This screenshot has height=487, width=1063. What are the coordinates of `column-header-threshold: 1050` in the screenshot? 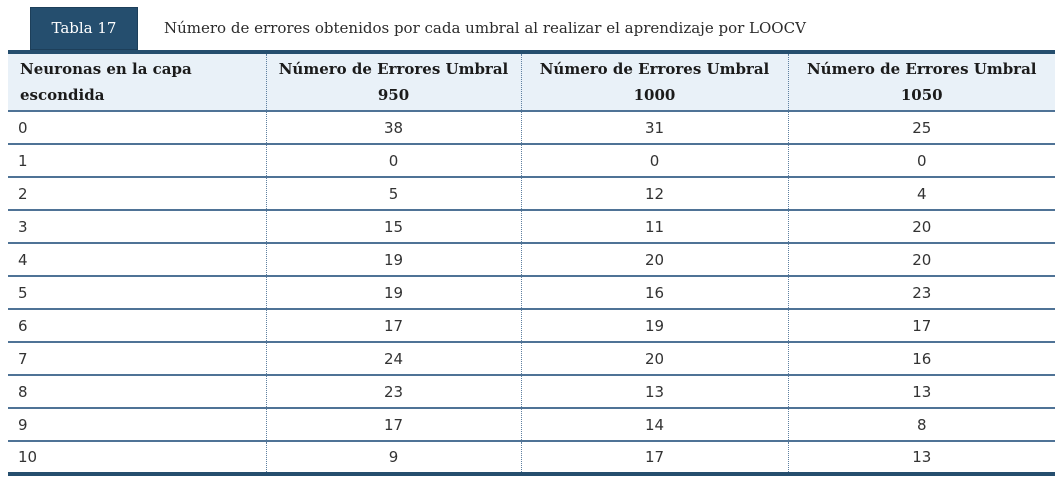 It's located at (921, 95).